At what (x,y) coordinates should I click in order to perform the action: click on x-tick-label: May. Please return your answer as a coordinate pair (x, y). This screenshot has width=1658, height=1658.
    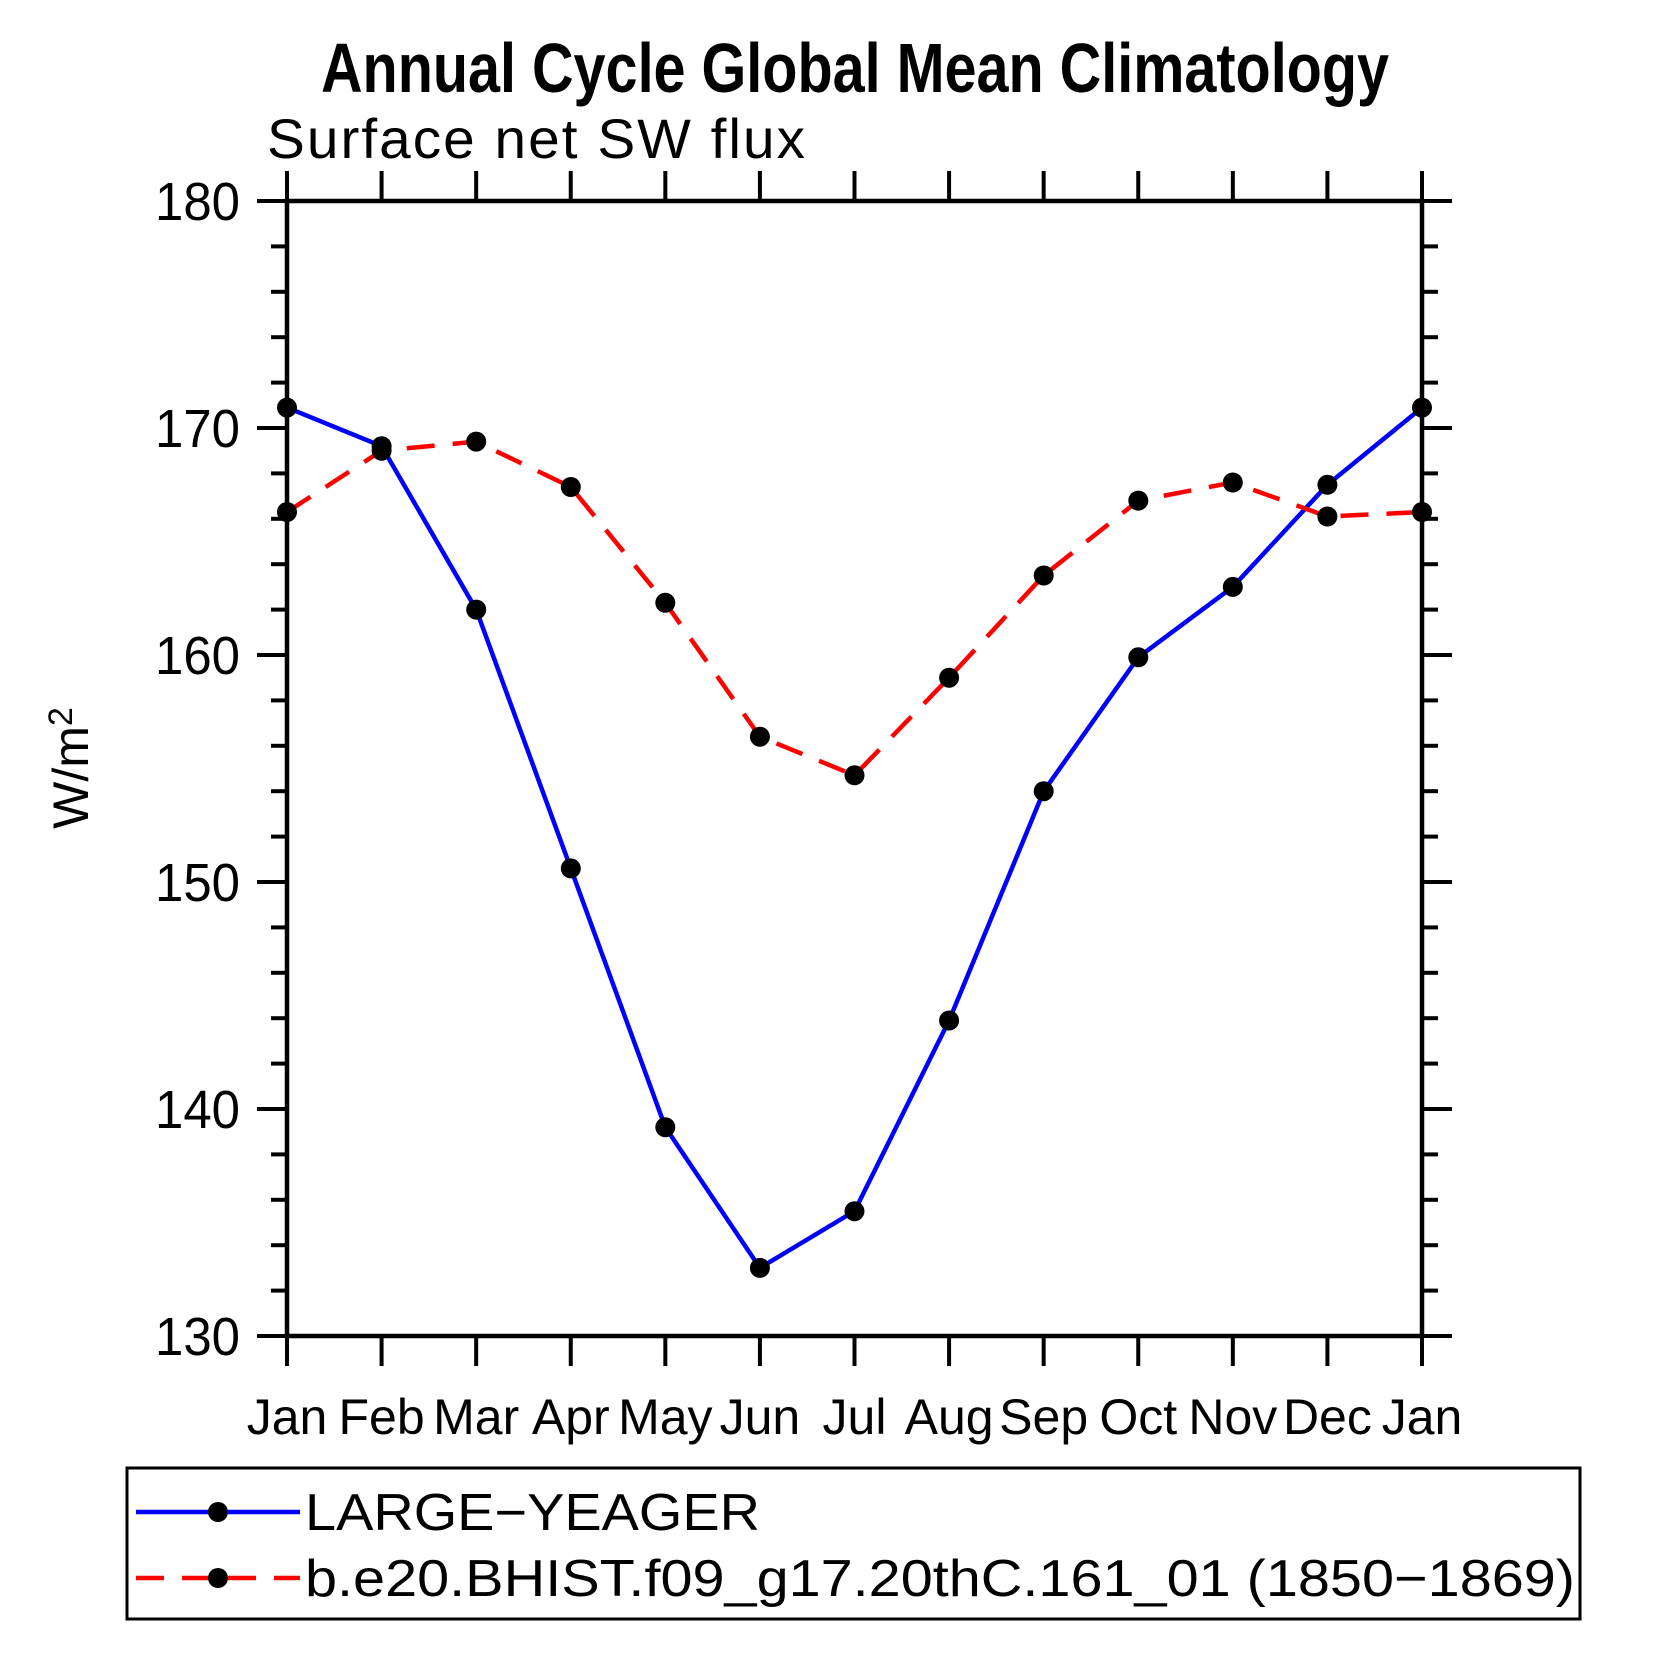
    Looking at the image, I should click on (665, 1417).